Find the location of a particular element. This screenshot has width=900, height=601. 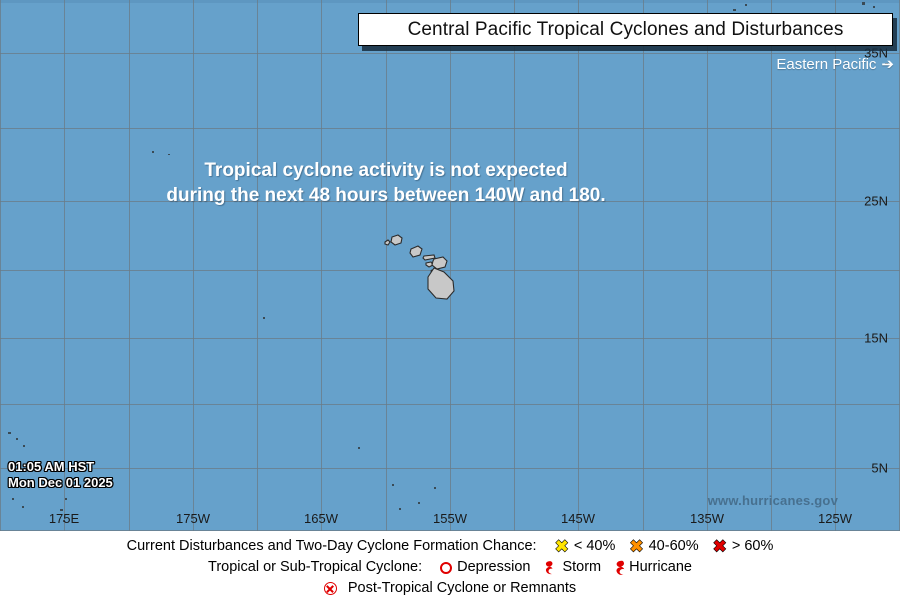

latitude-label: 35N is located at coordinates (876, 53).